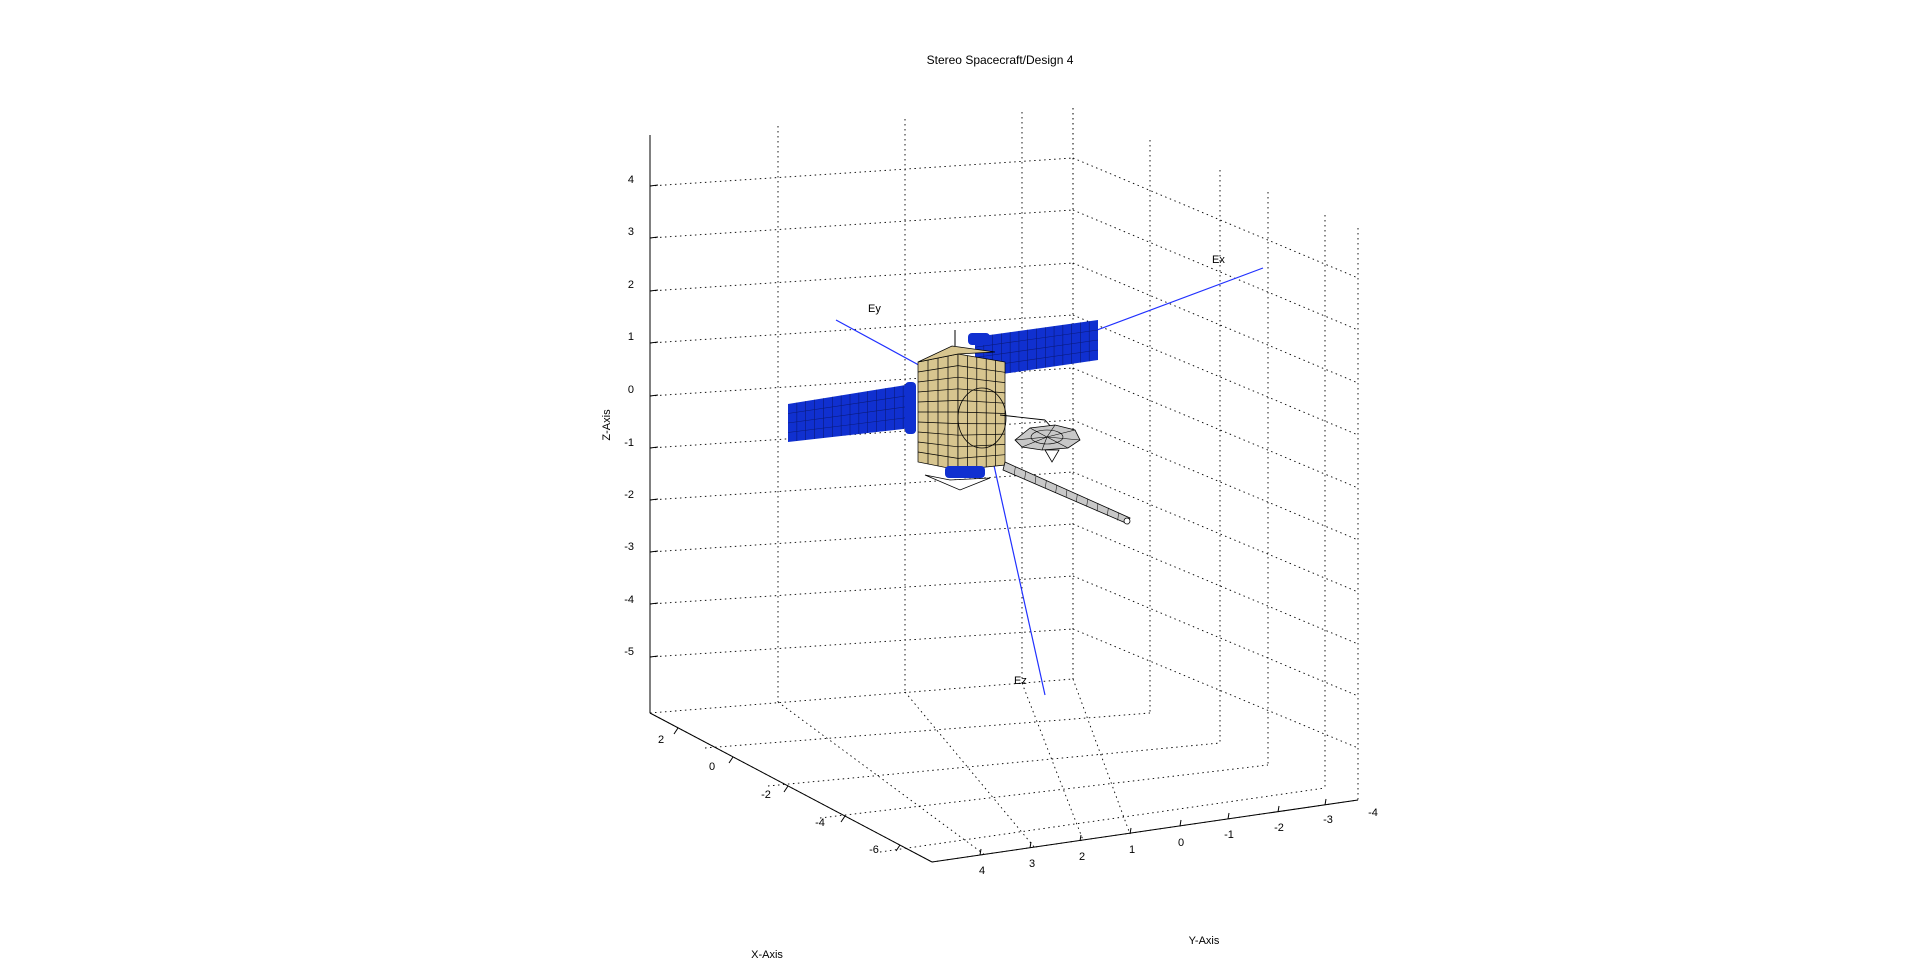 The height and width of the screenshot is (960, 1920). What do you see at coordinates (629, 600) in the screenshot?
I see `z-tick-label: -4` at bounding box center [629, 600].